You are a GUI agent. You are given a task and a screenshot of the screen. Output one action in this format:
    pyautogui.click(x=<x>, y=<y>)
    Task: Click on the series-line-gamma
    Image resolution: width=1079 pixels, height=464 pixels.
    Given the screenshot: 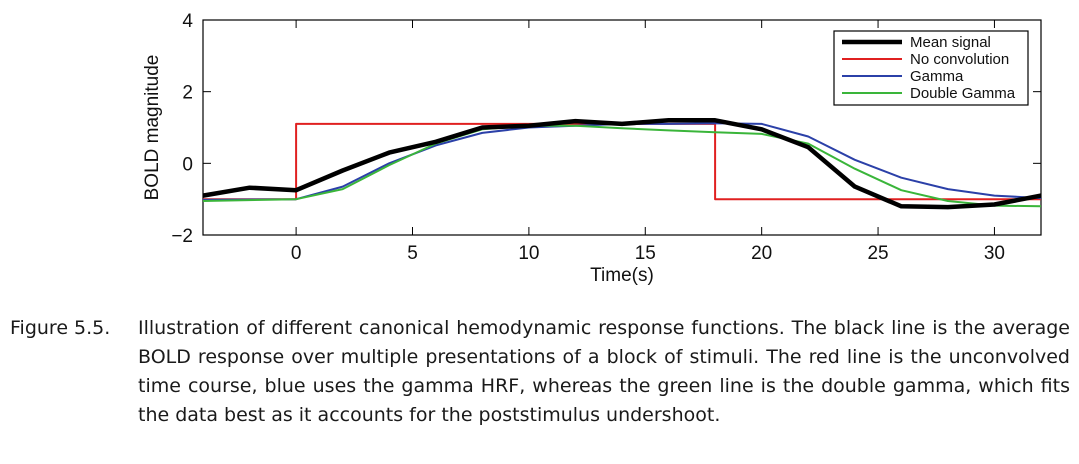 What is the action you would take?
    pyautogui.click(x=622, y=161)
    